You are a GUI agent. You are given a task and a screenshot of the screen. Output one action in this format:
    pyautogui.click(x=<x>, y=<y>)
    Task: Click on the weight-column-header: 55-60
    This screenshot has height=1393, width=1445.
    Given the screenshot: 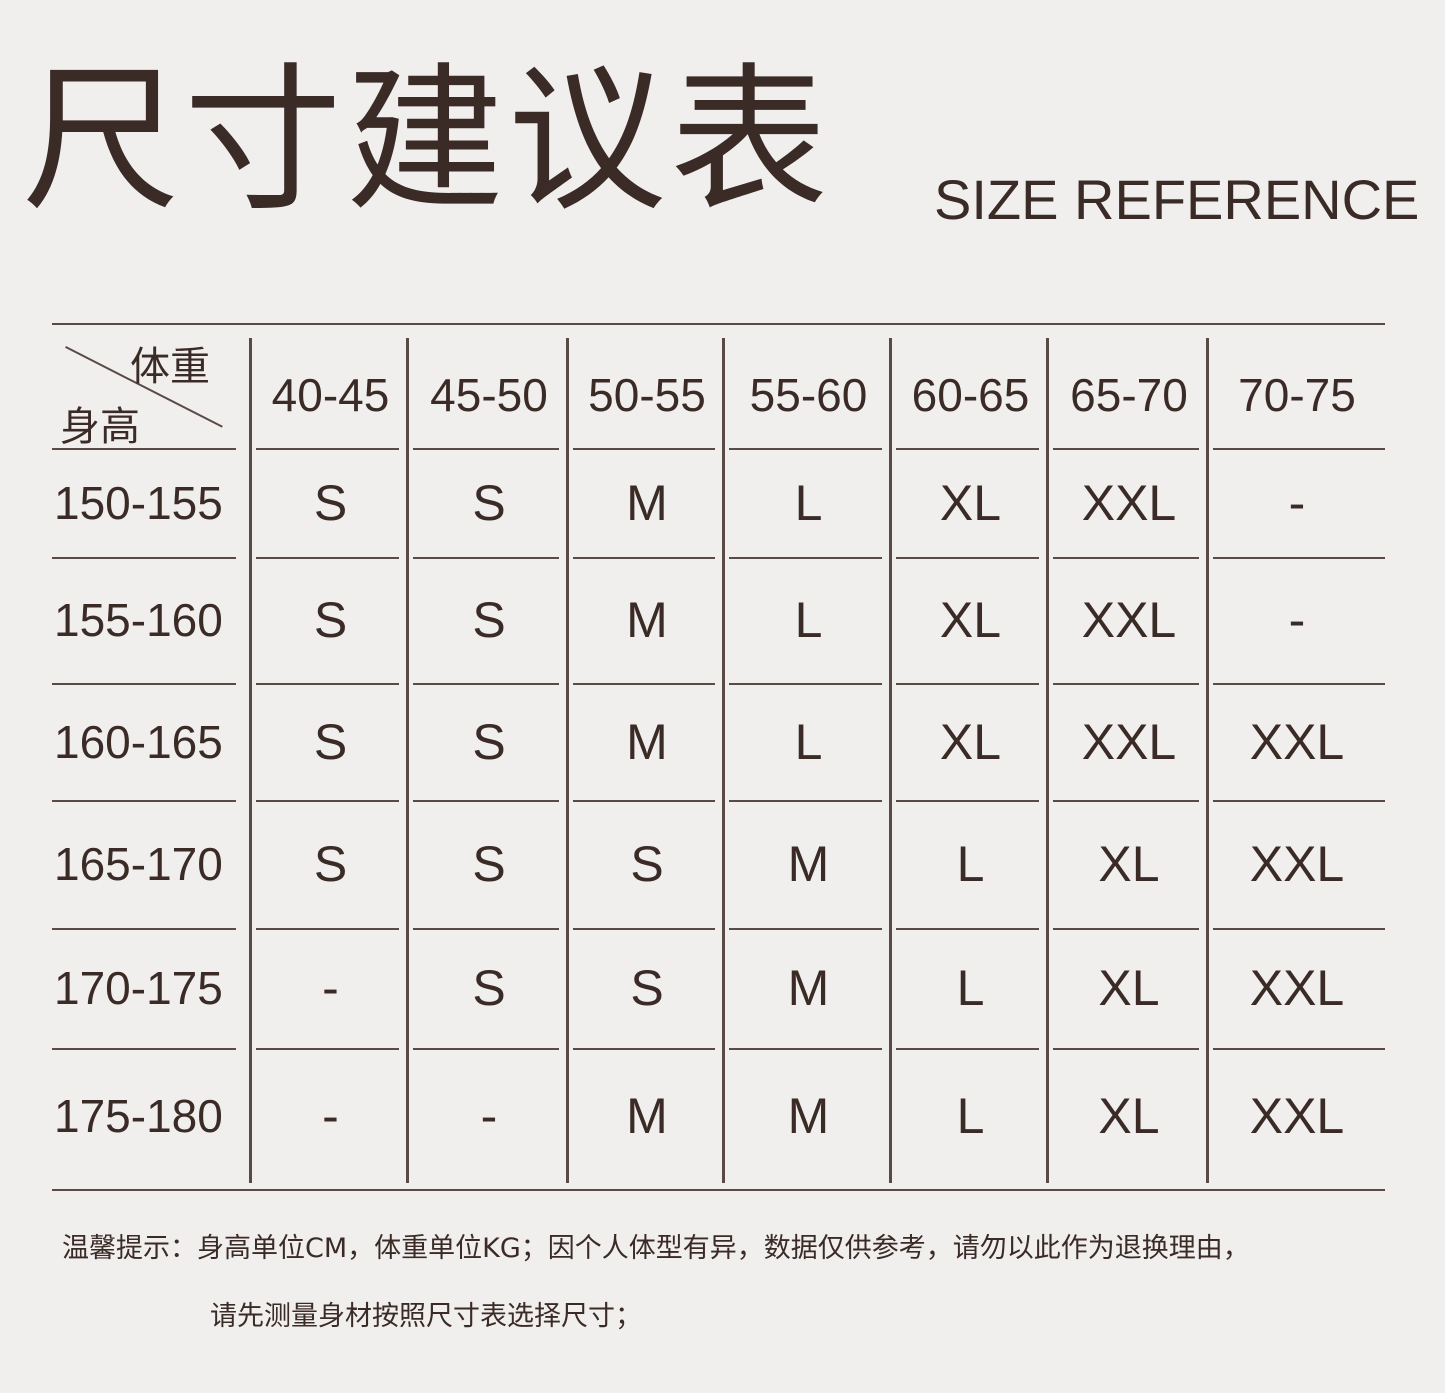 What is the action you would take?
    pyautogui.click(x=808, y=395)
    